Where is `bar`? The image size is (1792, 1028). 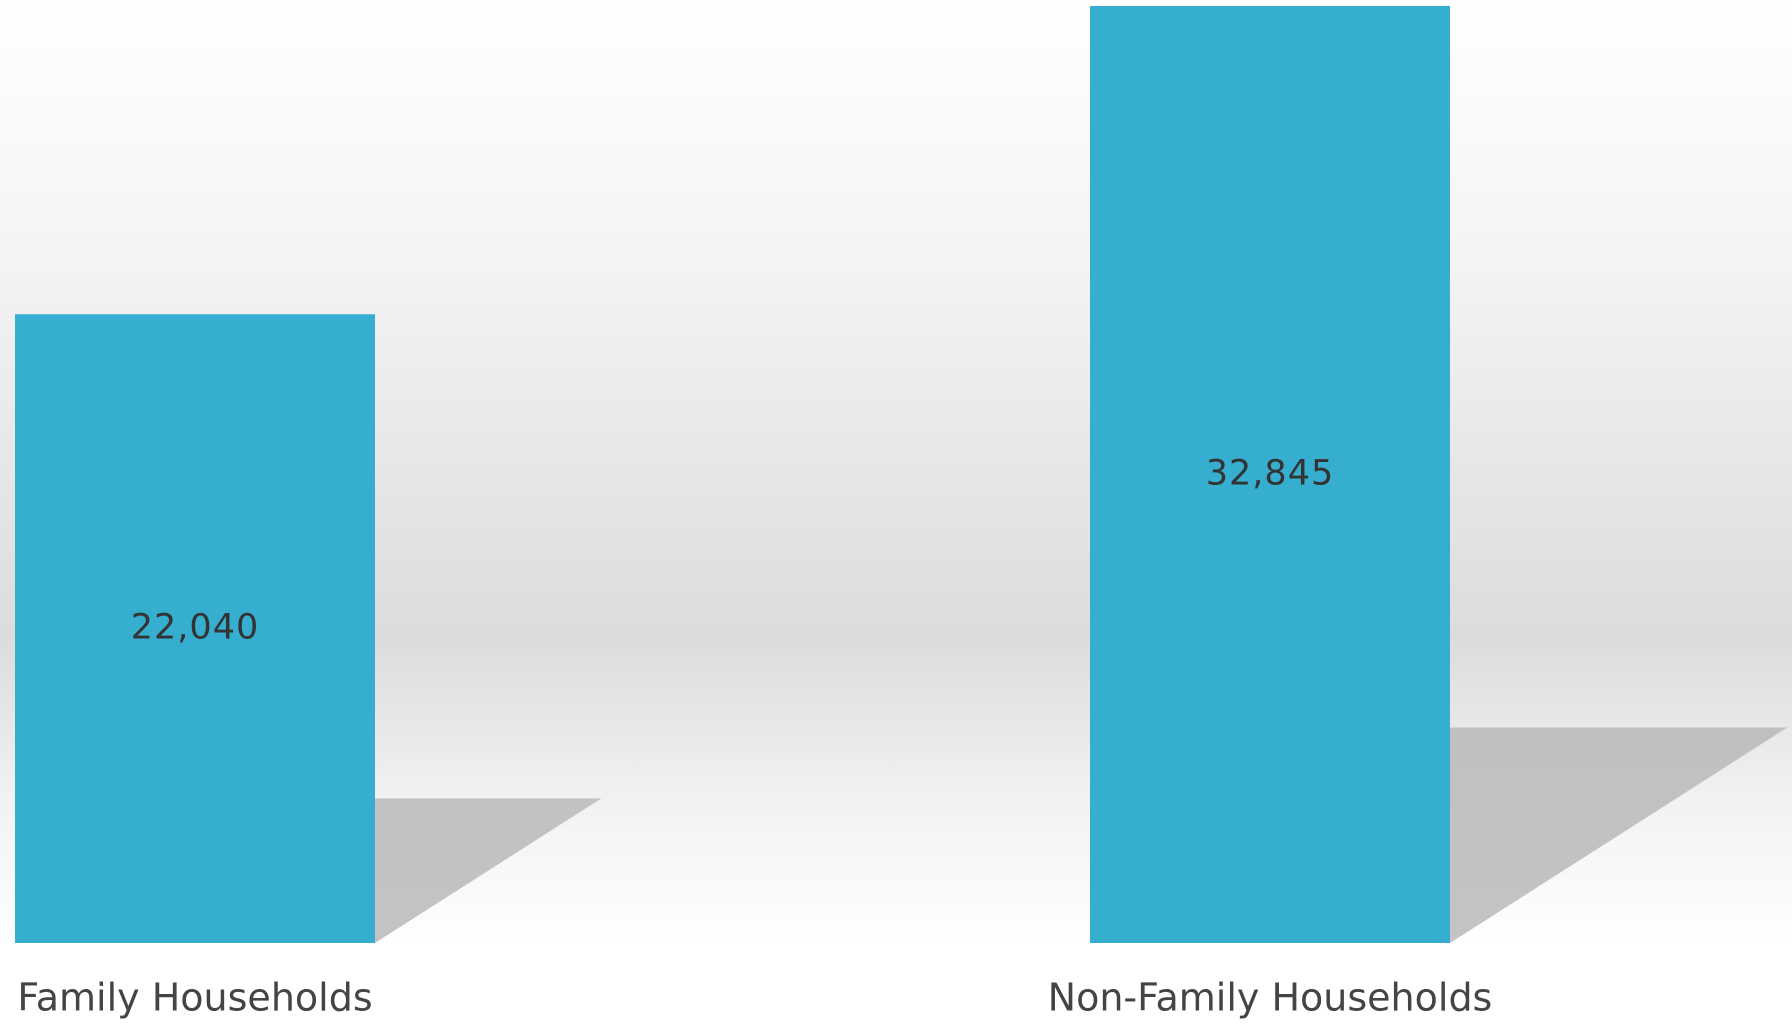
bar is located at coordinates (195, 628).